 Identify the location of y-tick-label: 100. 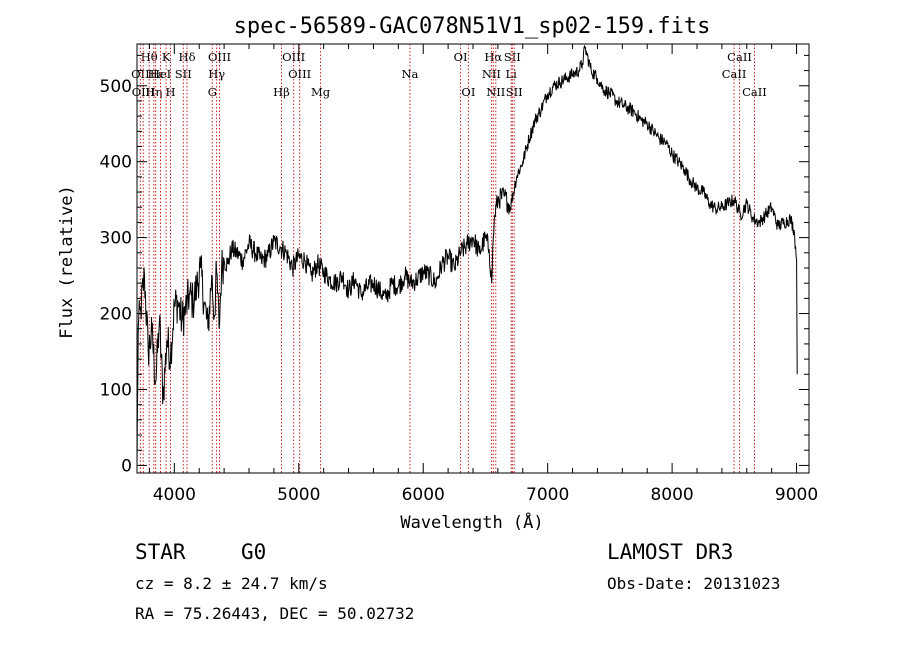
(116, 390).